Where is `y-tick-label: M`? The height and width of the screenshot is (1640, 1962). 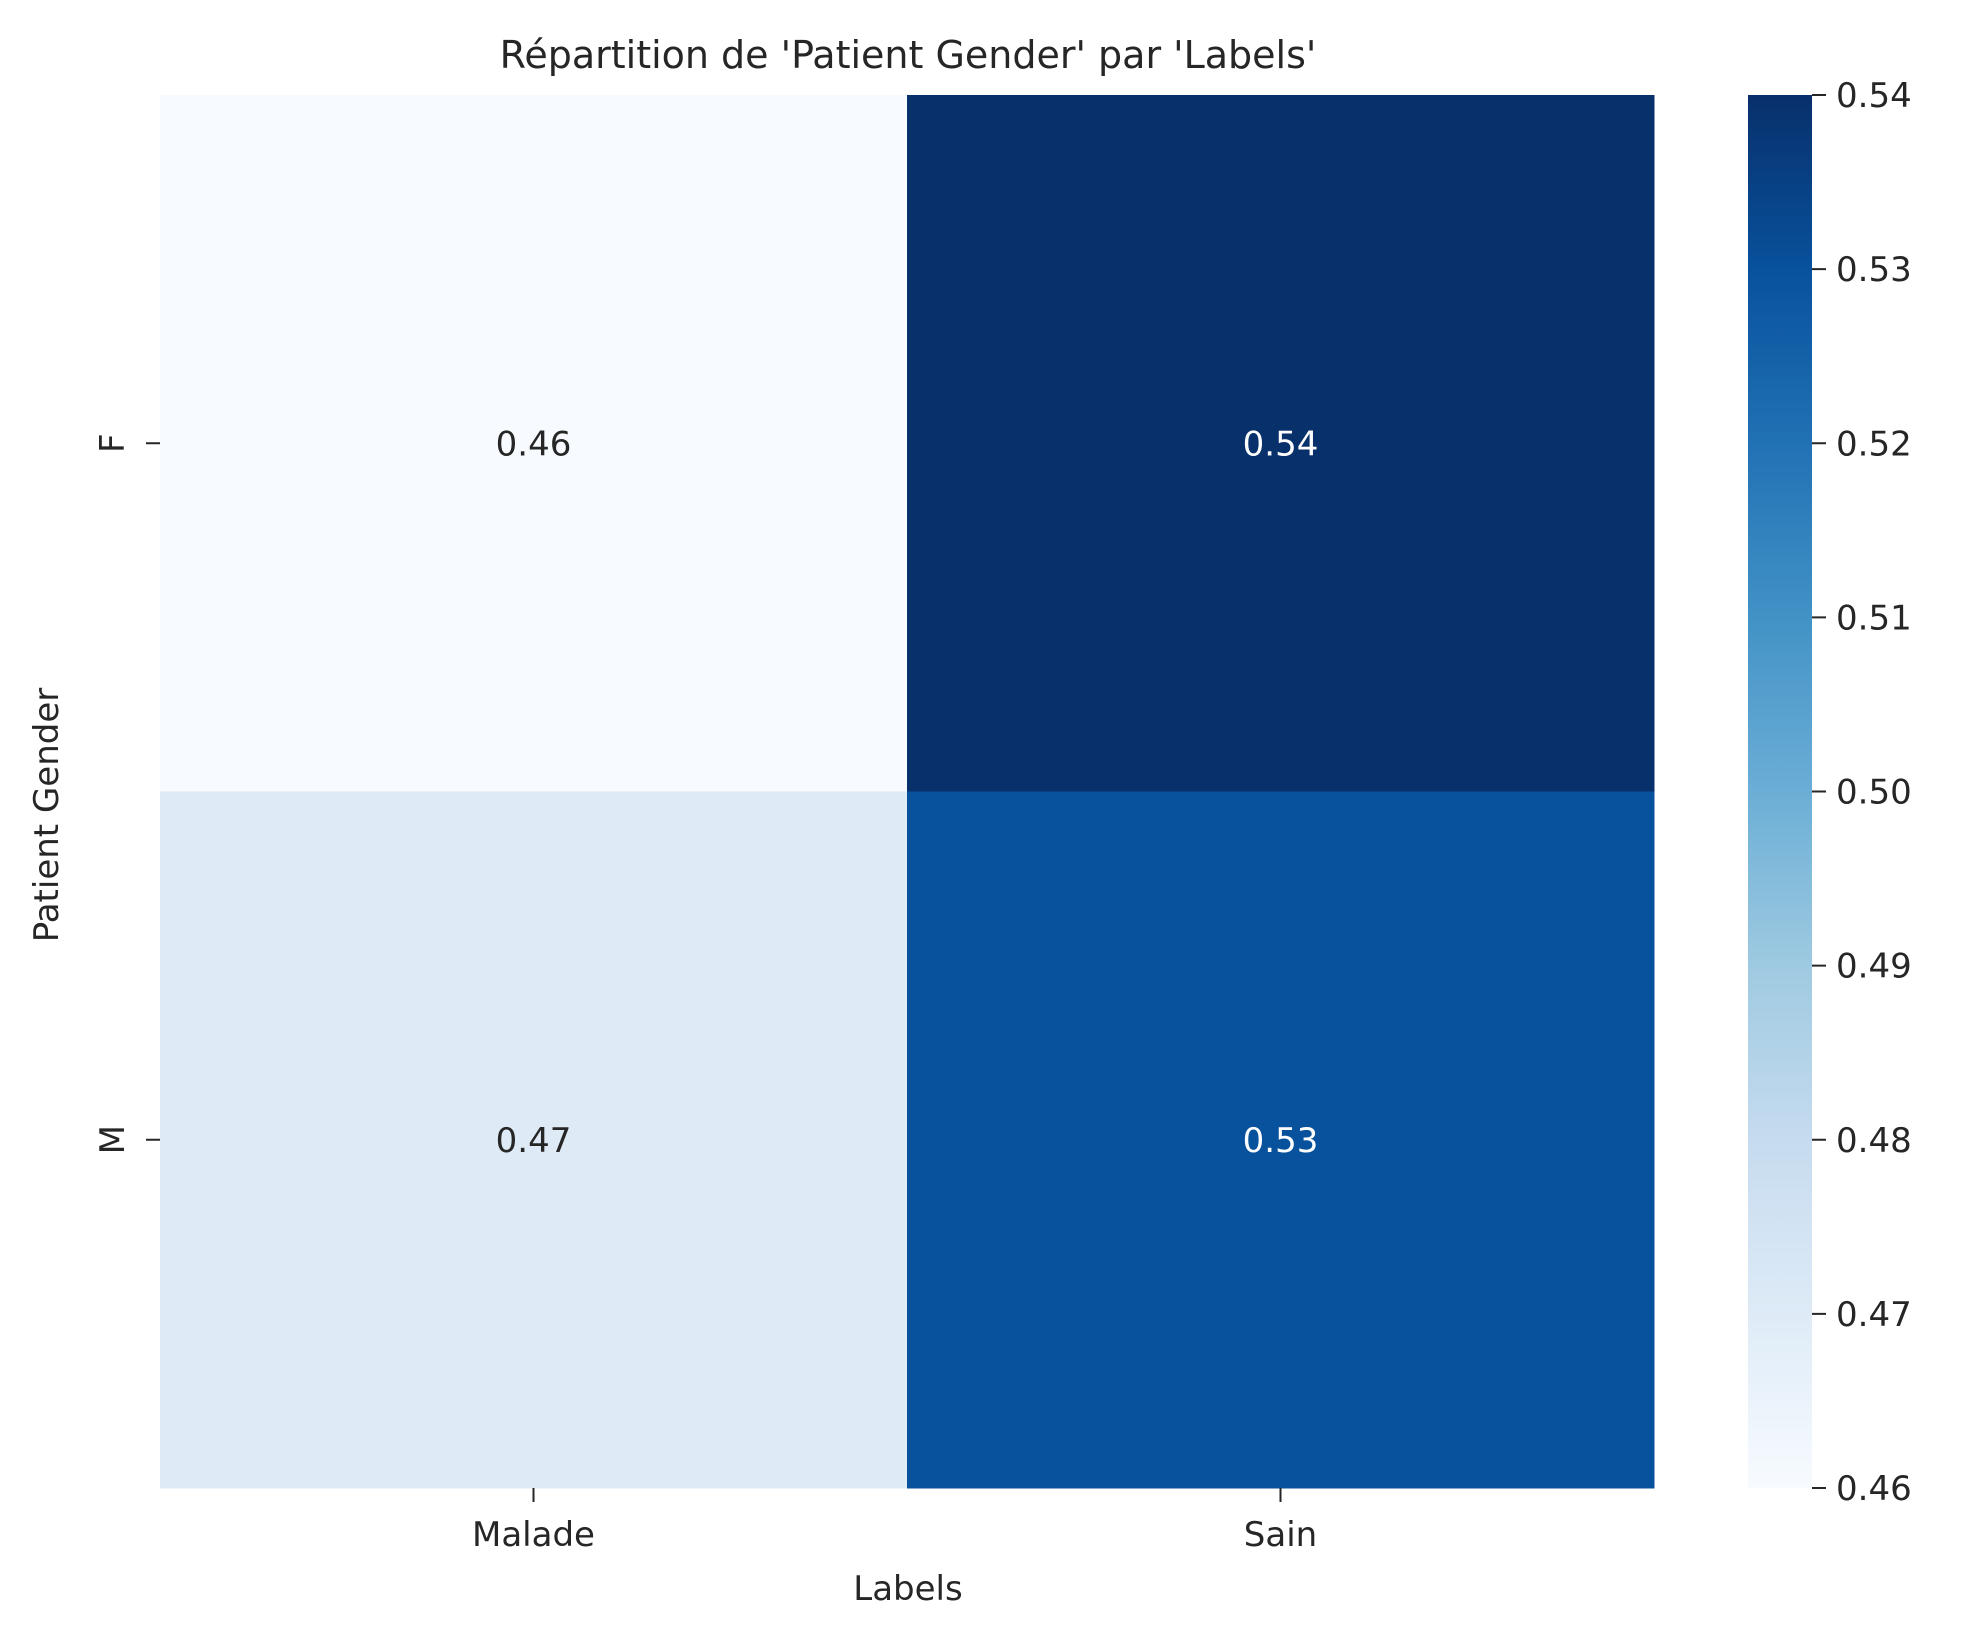
y-tick-label: M is located at coordinates (113, 1139).